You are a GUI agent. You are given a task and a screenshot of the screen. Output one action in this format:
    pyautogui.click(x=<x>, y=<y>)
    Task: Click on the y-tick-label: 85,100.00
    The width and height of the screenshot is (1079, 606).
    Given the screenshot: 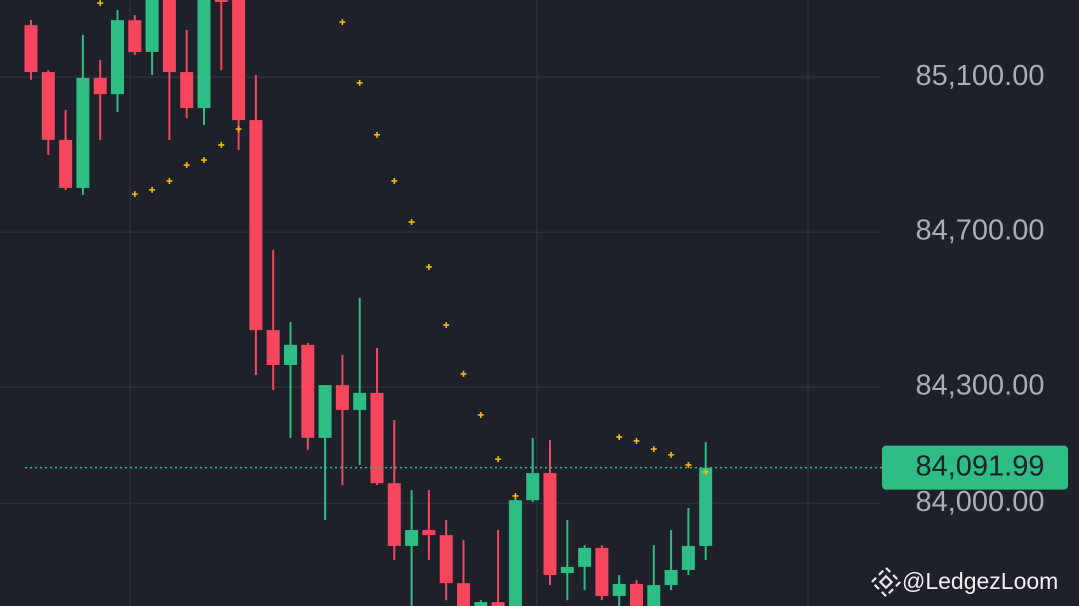 What is the action you would take?
    pyautogui.click(x=979, y=76)
    